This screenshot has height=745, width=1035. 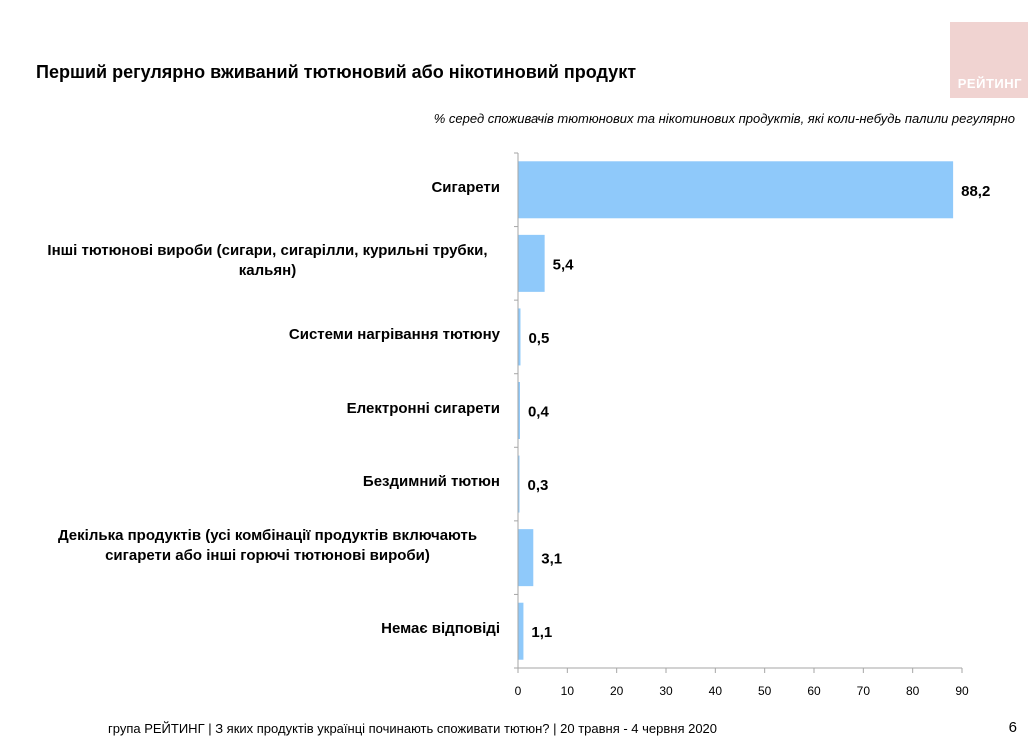 I want to click on x-tick-label-0: 0, so click(x=518, y=691).